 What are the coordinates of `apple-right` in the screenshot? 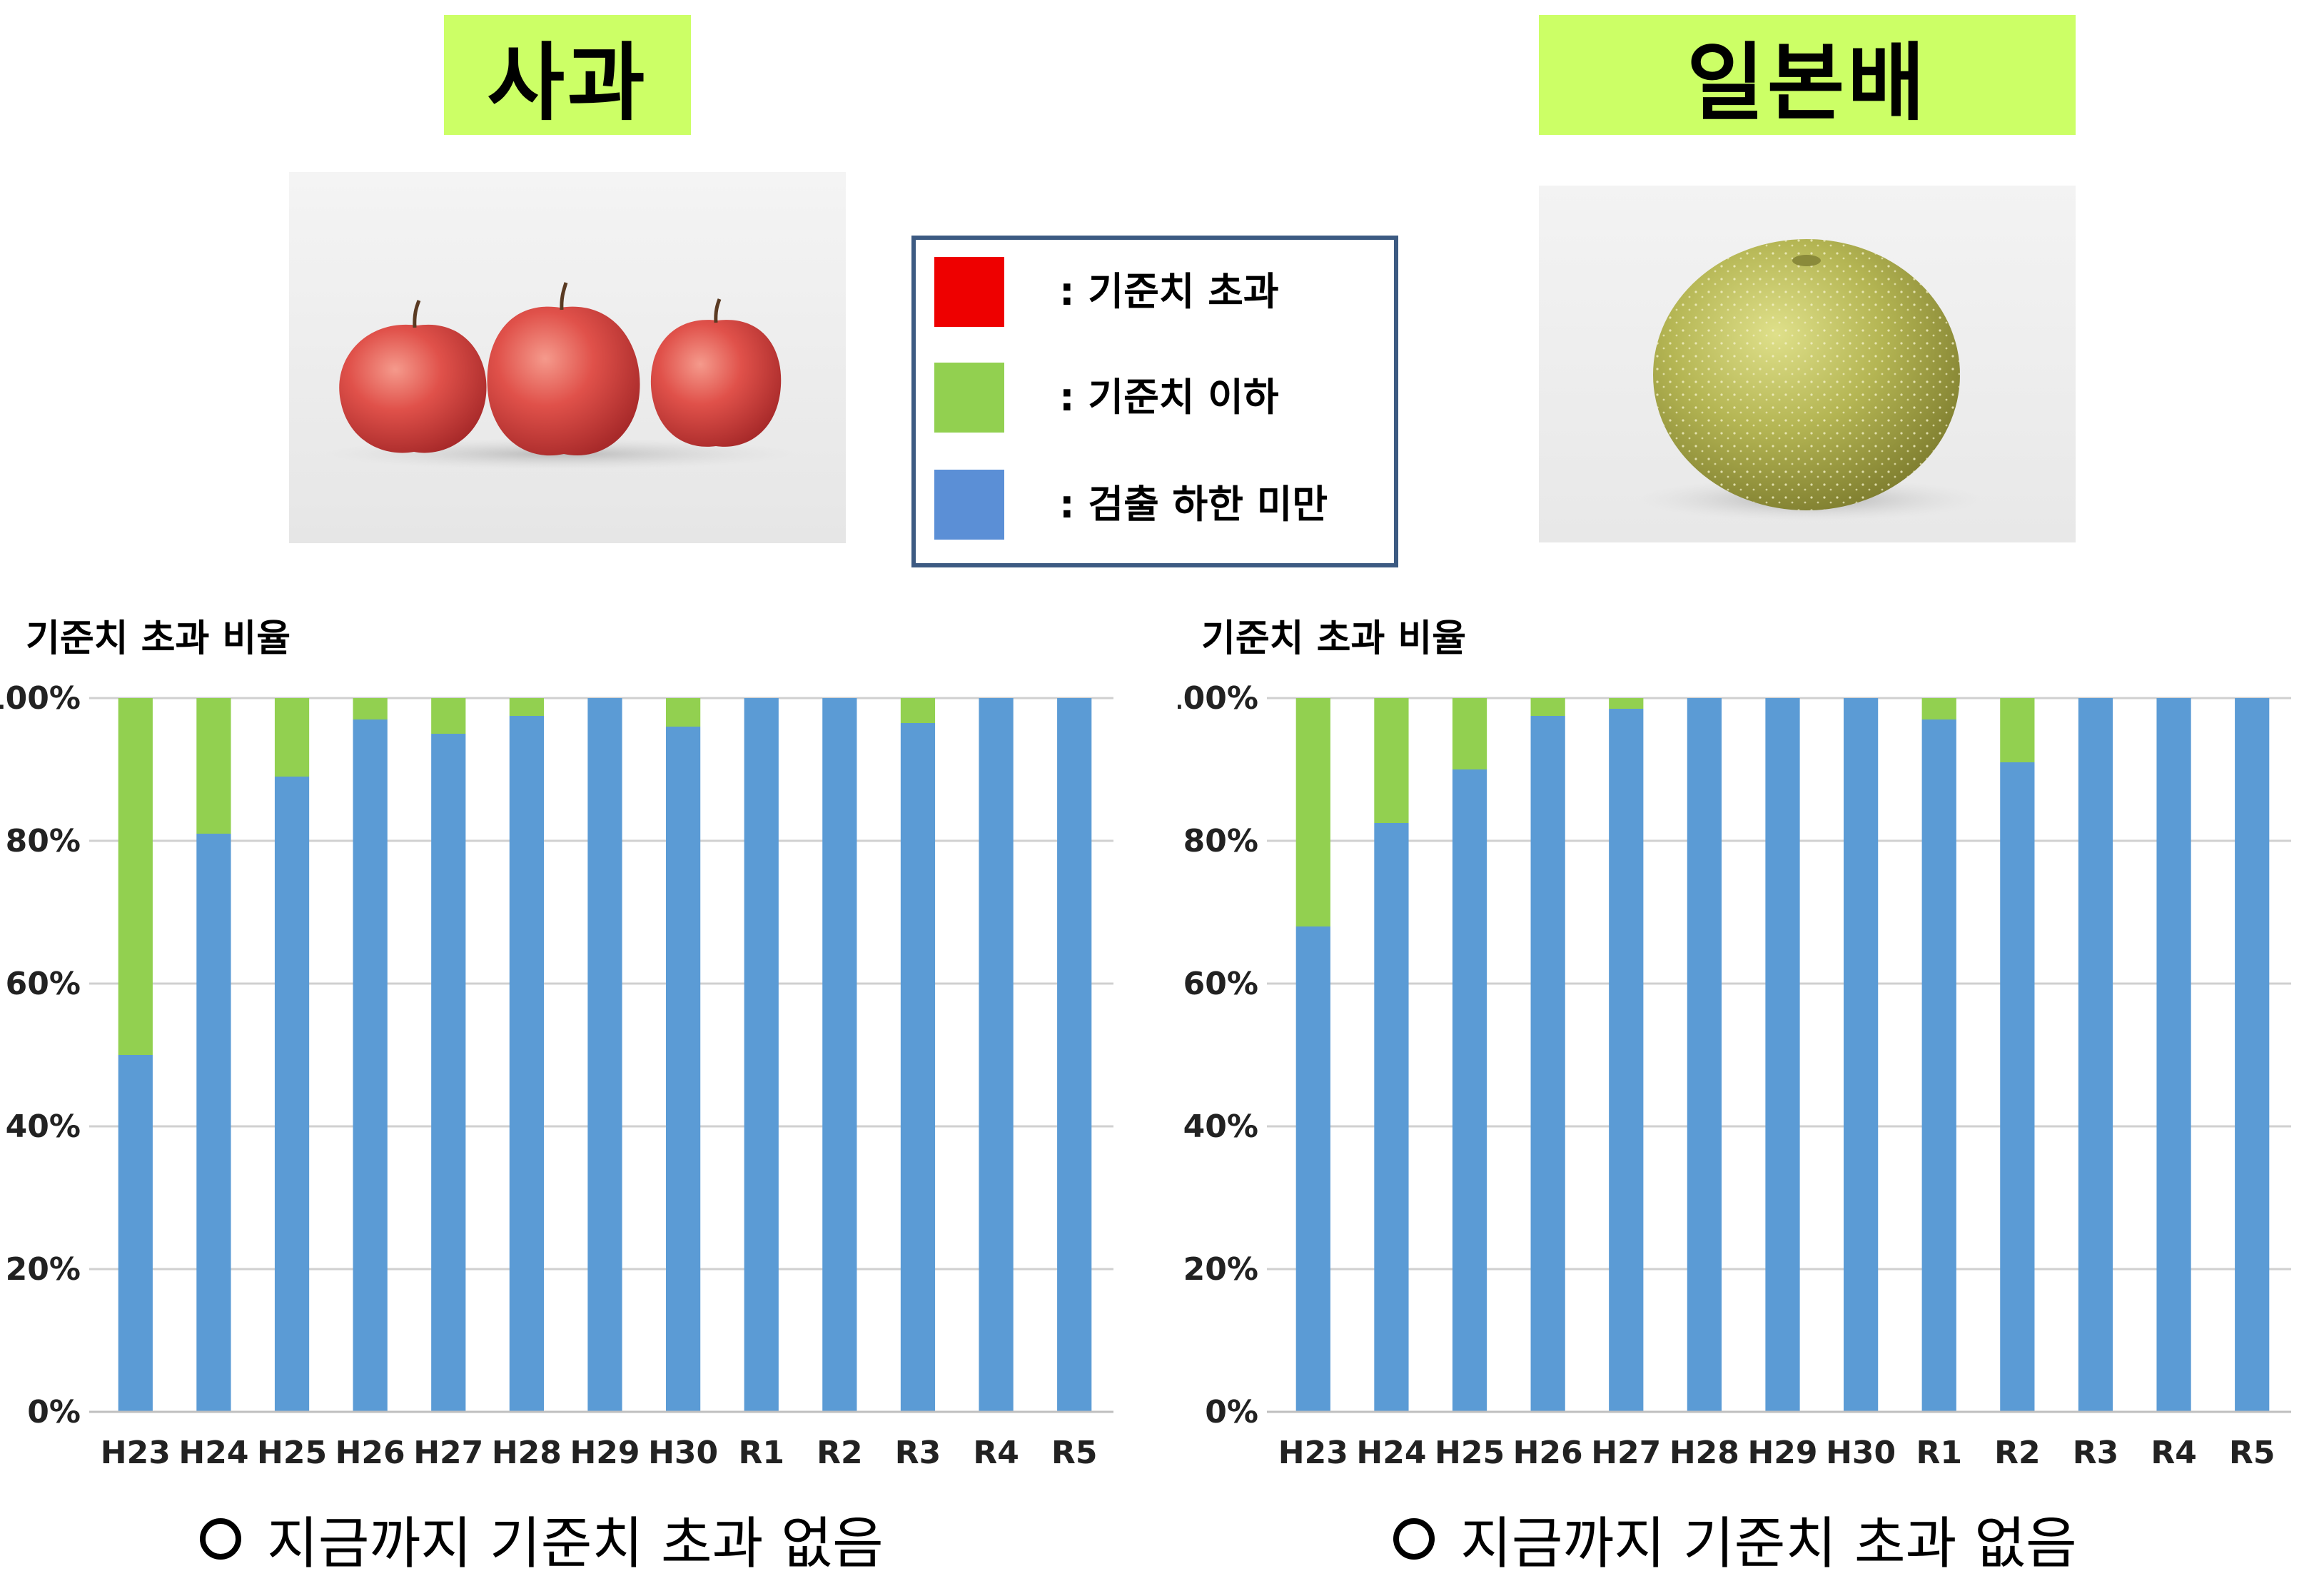 It's located at (716, 372).